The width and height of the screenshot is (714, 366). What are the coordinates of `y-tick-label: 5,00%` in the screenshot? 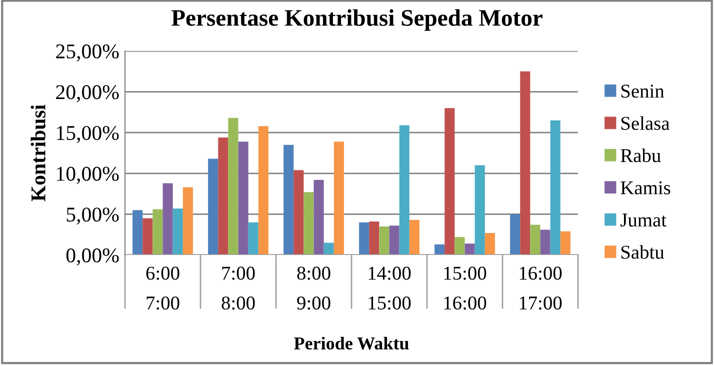 It's located at (92, 216).